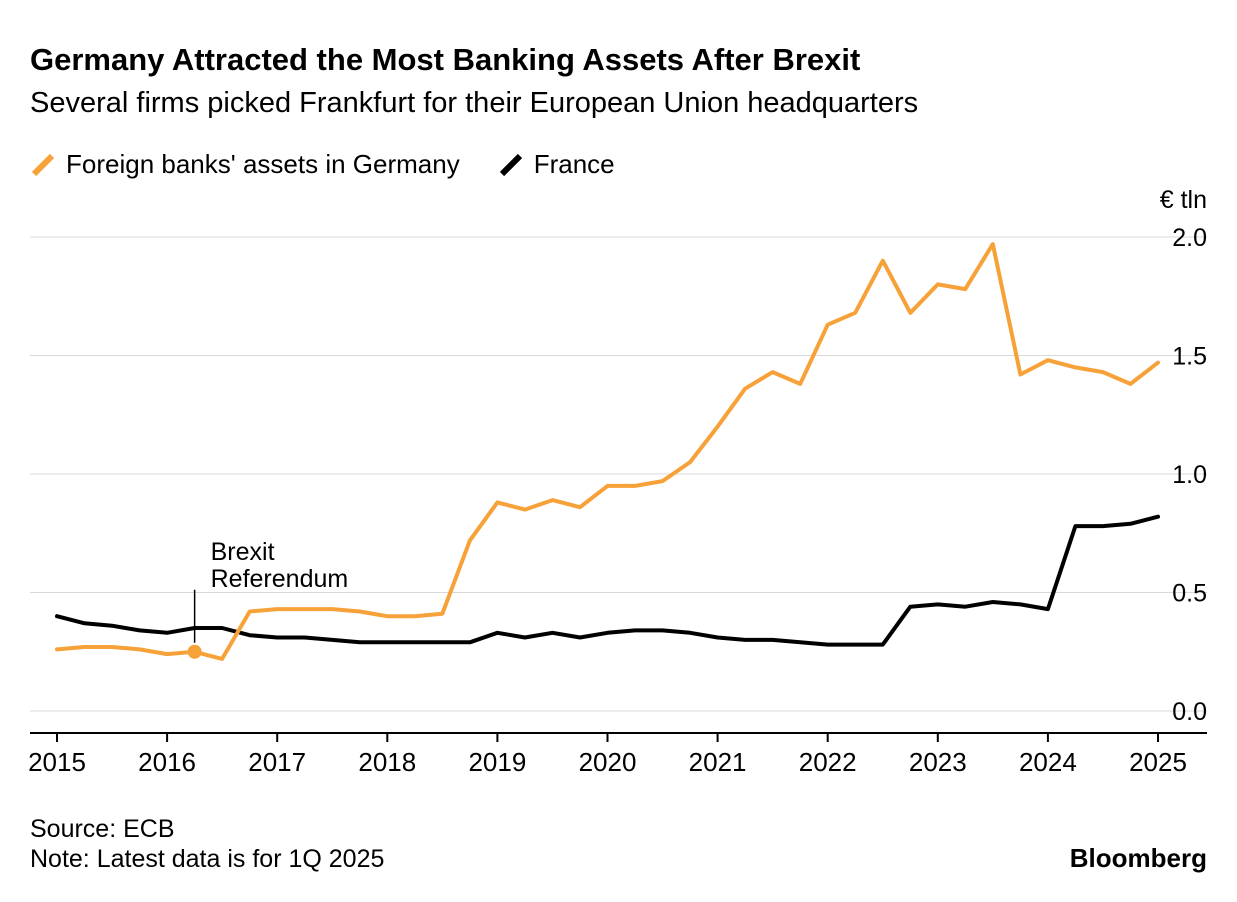 This screenshot has width=1237, height=902. Describe the element at coordinates (574, 164) in the screenshot. I see `legend-label-france: France` at that location.